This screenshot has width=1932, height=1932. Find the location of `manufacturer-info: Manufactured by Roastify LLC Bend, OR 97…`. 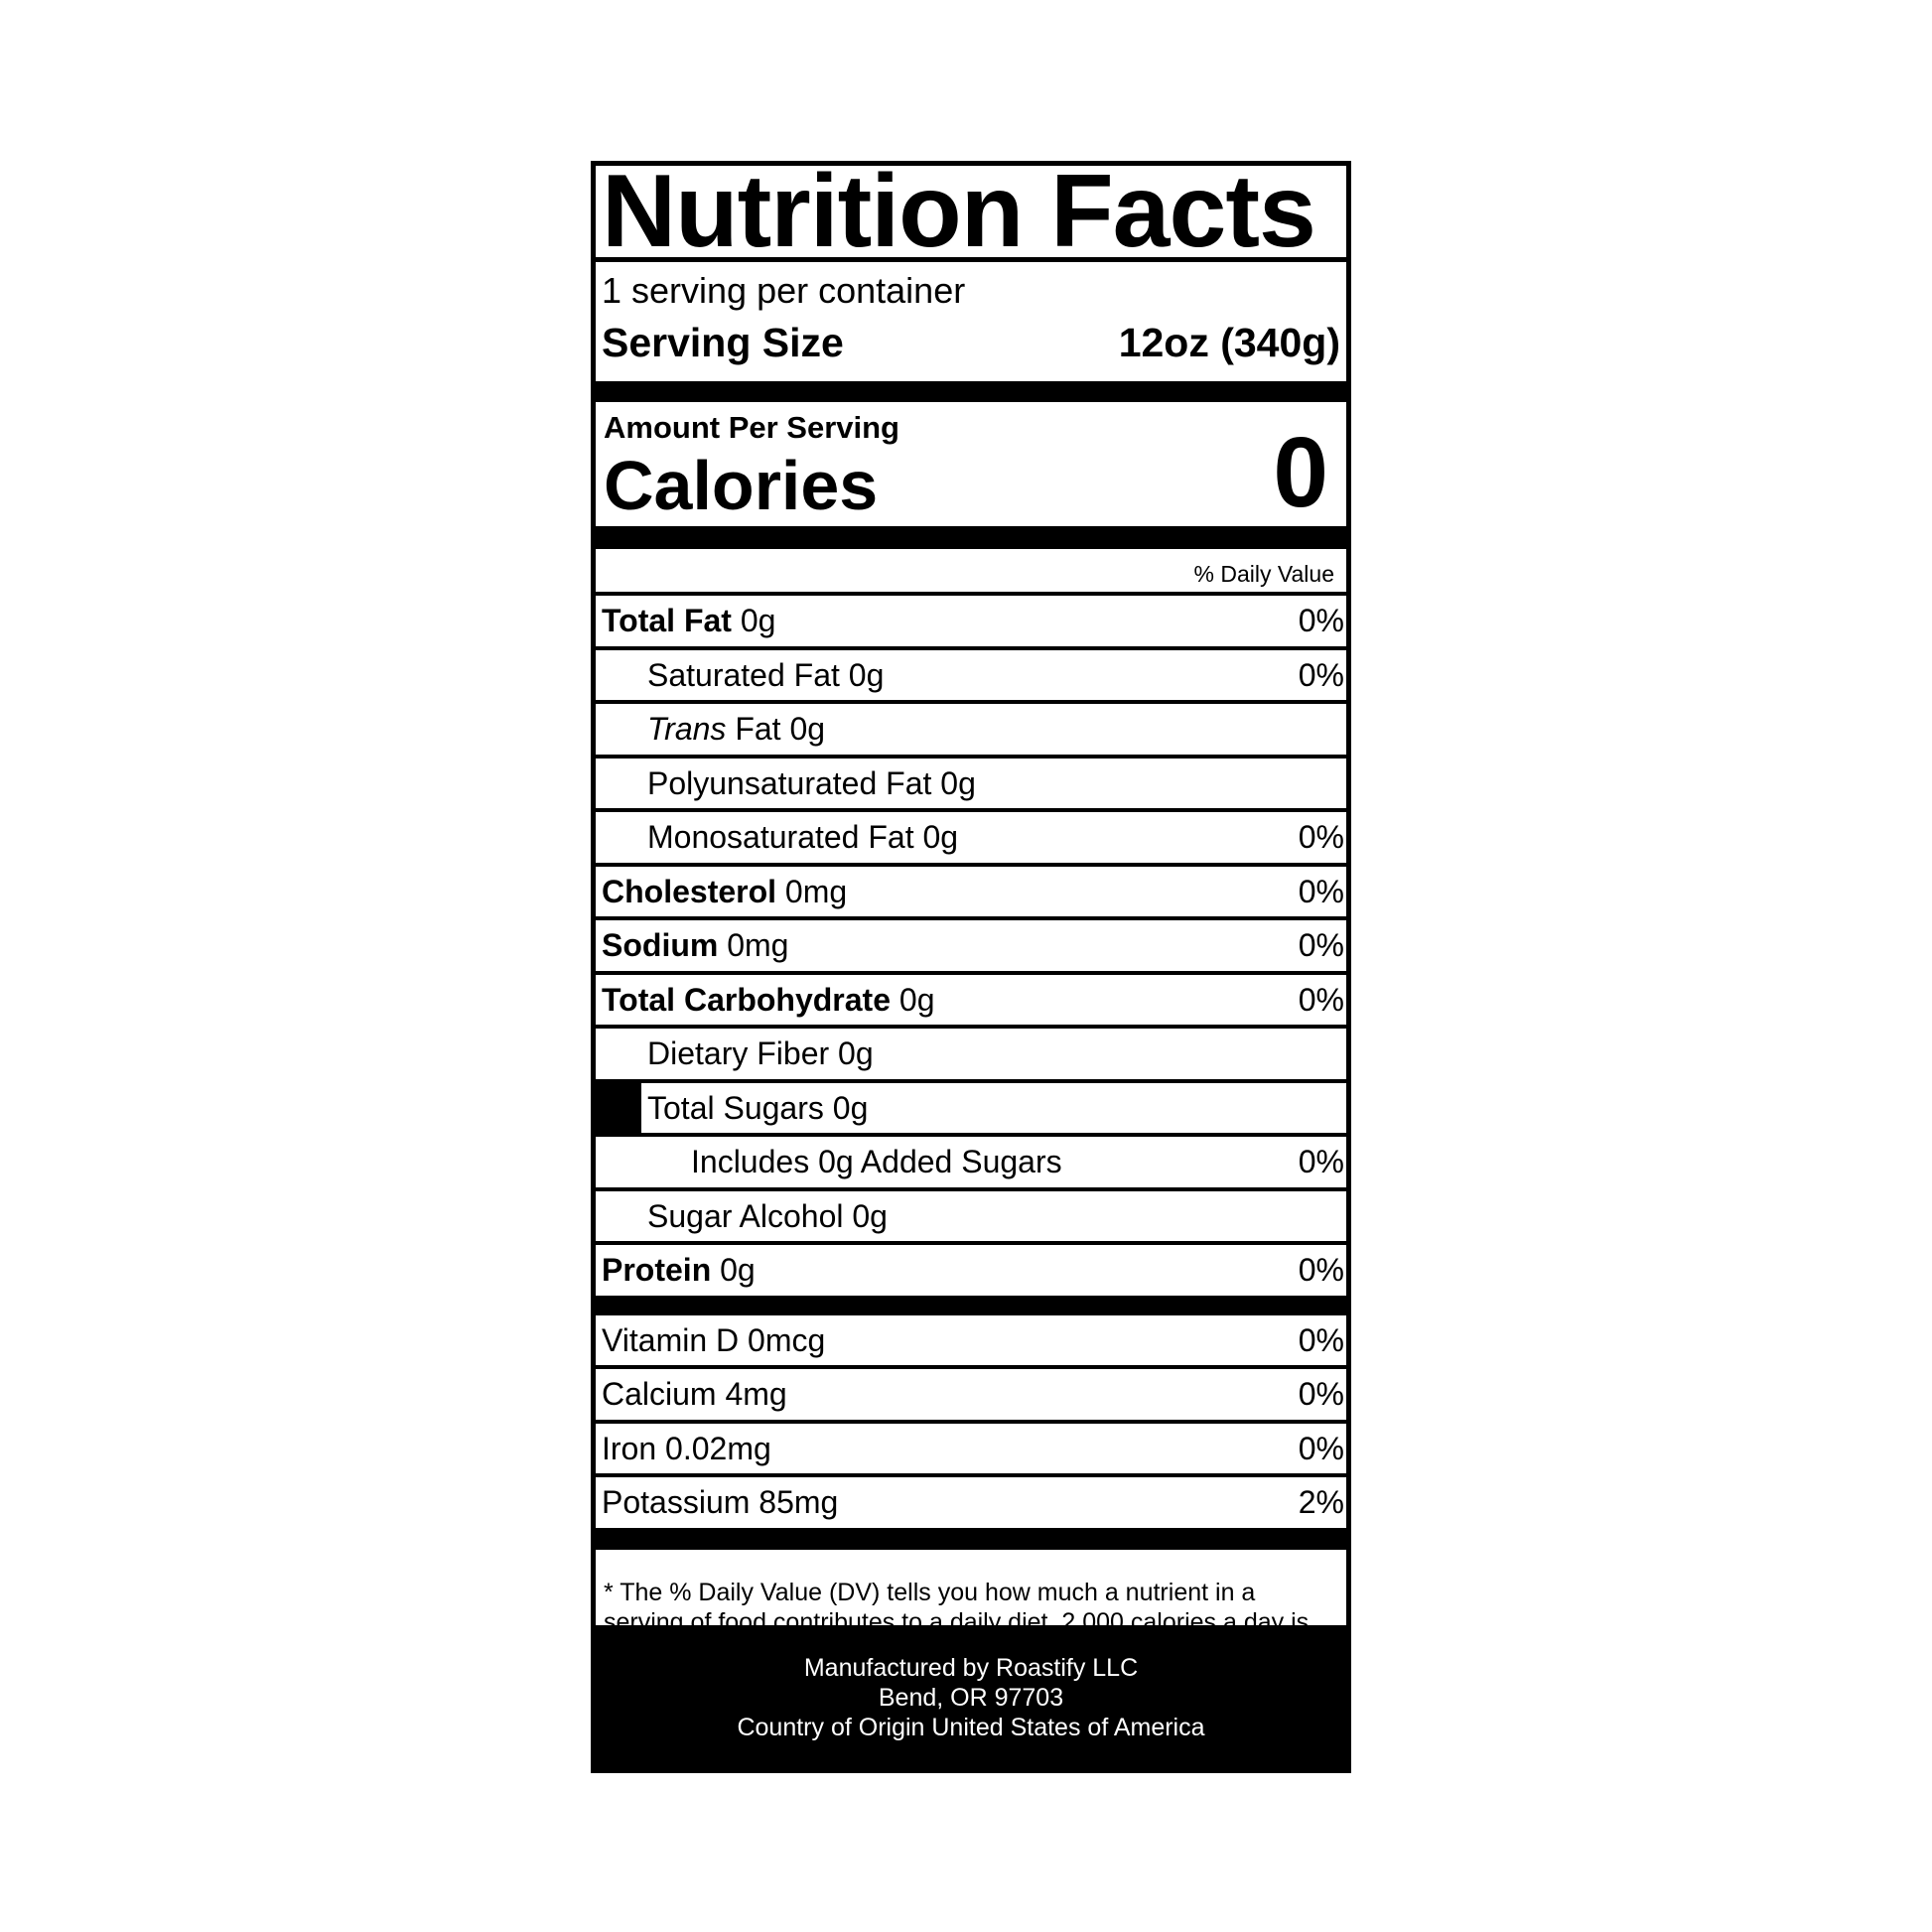

manufacturer-info: Manufactured by Roastify LLC Bend, OR 97… is located at coordinates (971, 1699).